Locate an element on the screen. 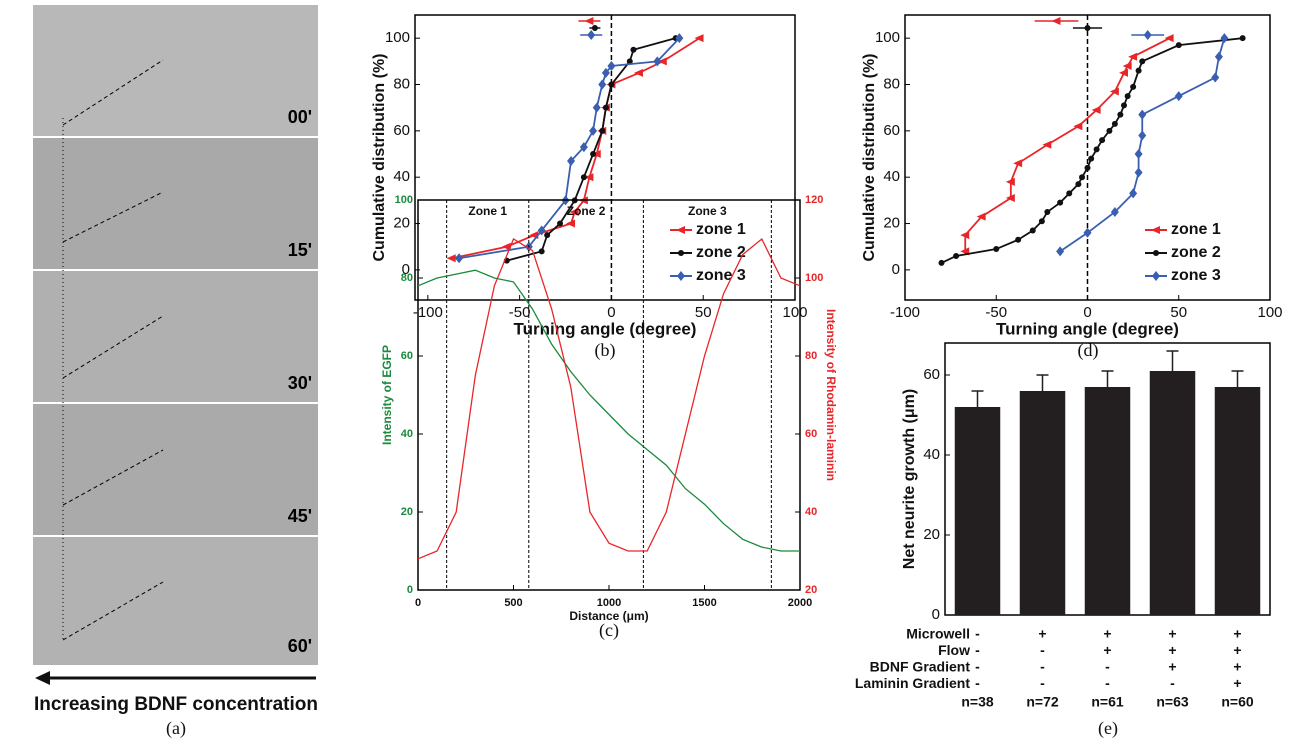  y-tick-label: 100 is located at coordinates (887, 37).